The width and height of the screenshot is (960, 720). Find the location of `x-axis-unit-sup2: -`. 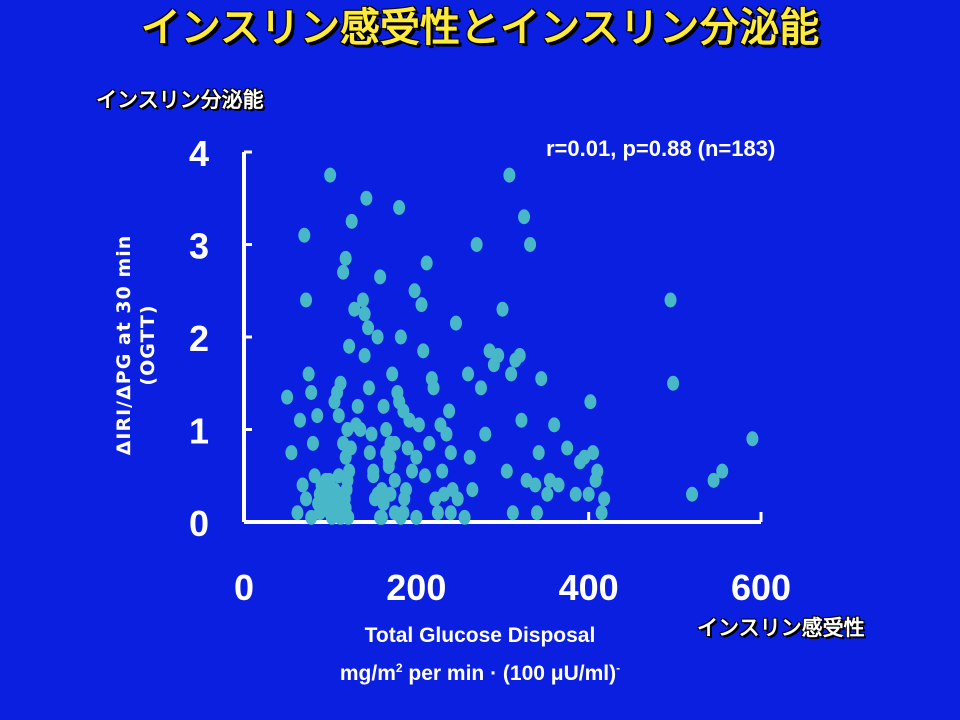

x-axis-unit-sup2: - is located at coordinates (618, 668).